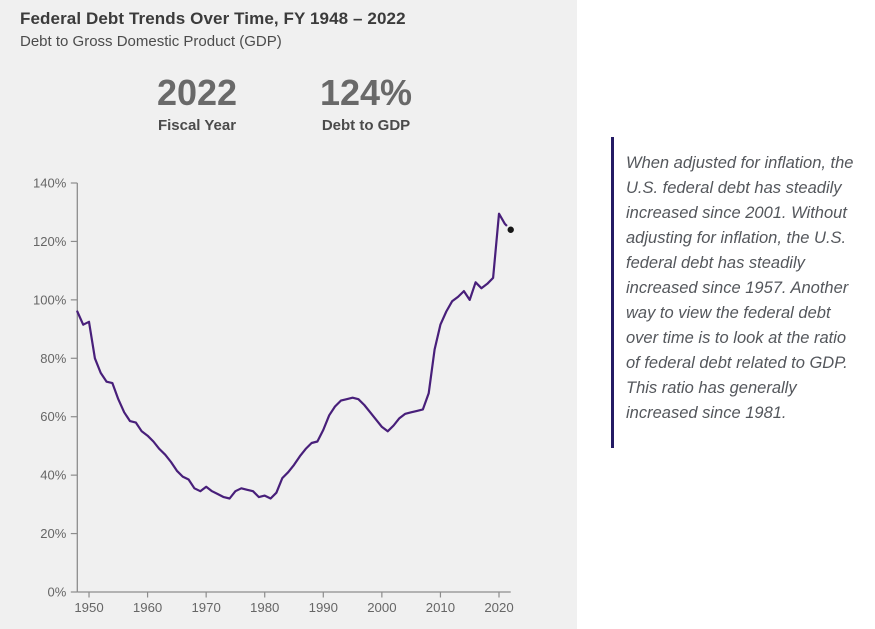  I want to click on x-tick-label: 1950, so click(88, 607).